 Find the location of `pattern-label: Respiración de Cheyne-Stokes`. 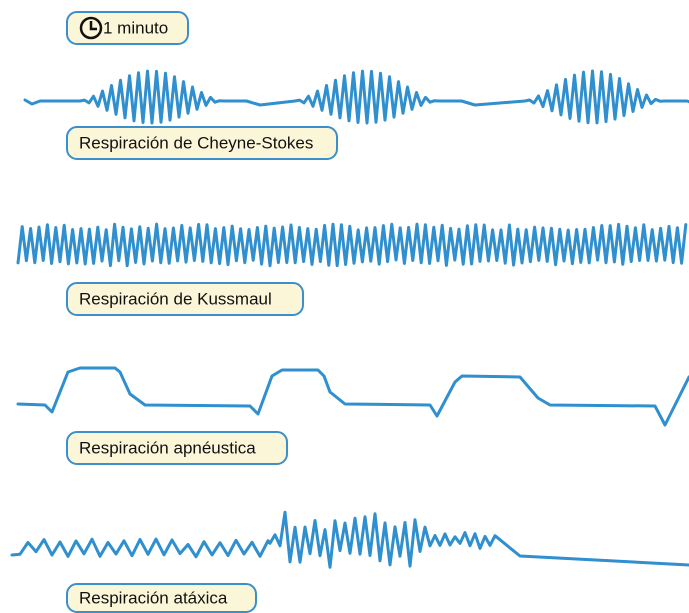

pattern-label: Respiración de Cheyne-Stokes is located at coordinates (196, 142).